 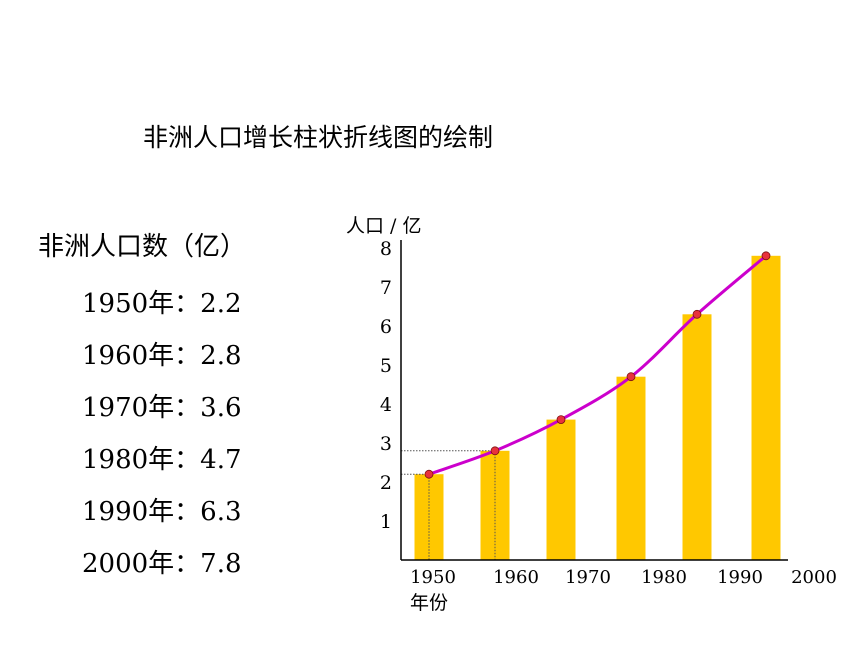 What do you see at coordinates (697, 314) in the screenshot?
I see `point-1990` at bounding box center [697, 314].